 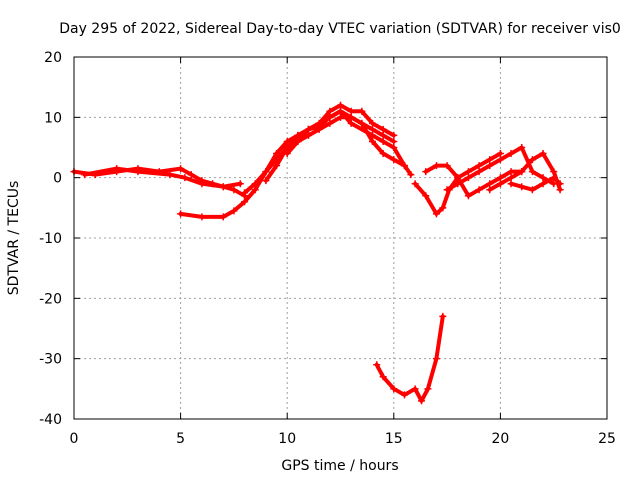 I want to click on y-tick-label: 0, so click(x=57, y=179).